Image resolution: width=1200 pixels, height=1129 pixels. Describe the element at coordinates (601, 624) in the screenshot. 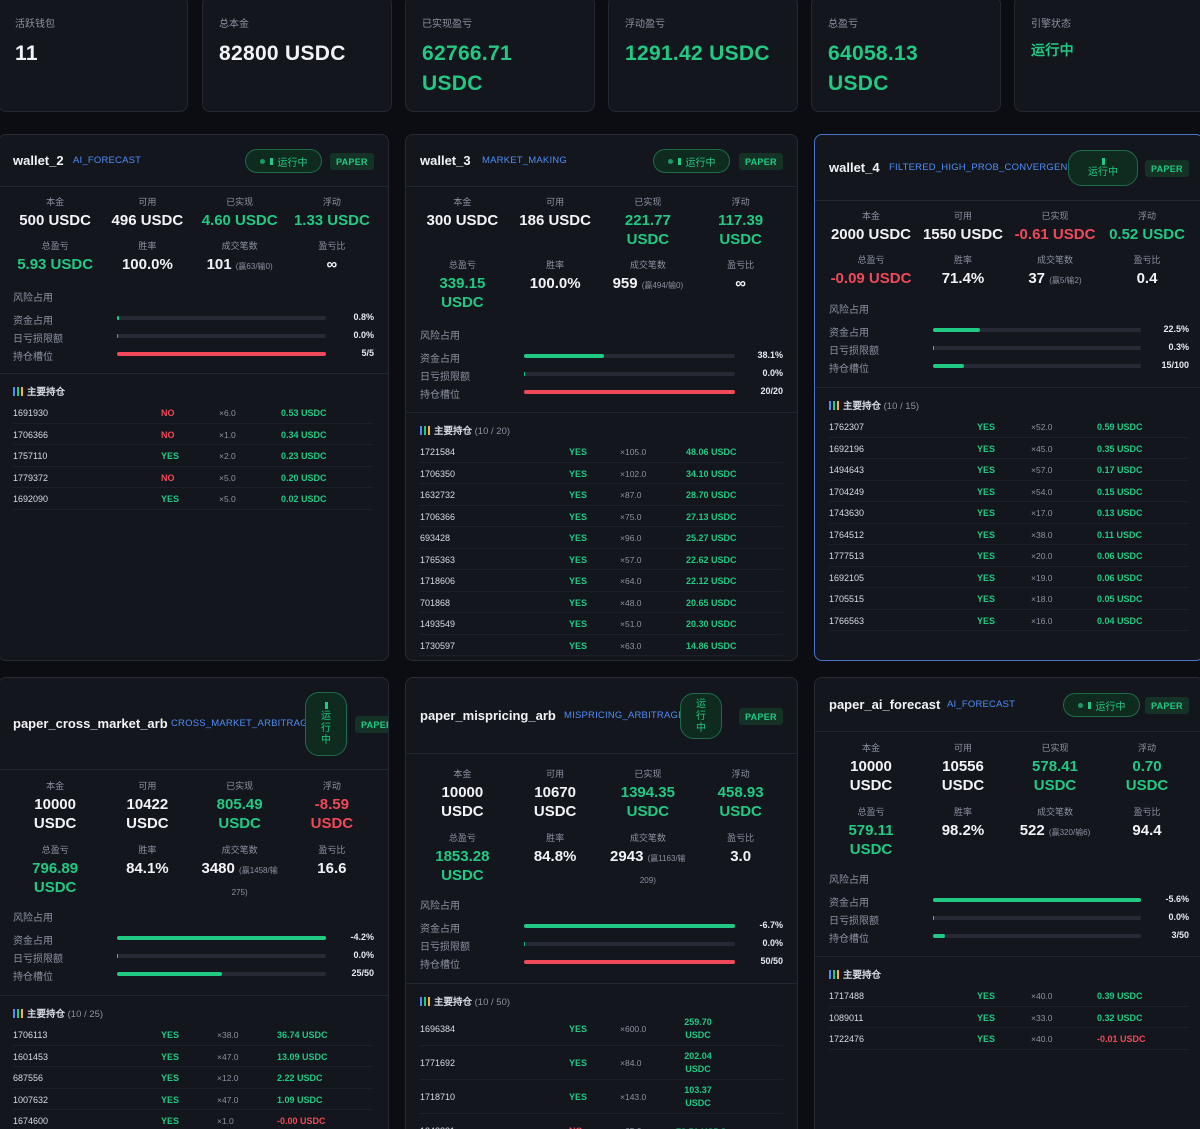

I see `holding-row: 1493549 YES ×51.0 20.30 USDC` at that location.